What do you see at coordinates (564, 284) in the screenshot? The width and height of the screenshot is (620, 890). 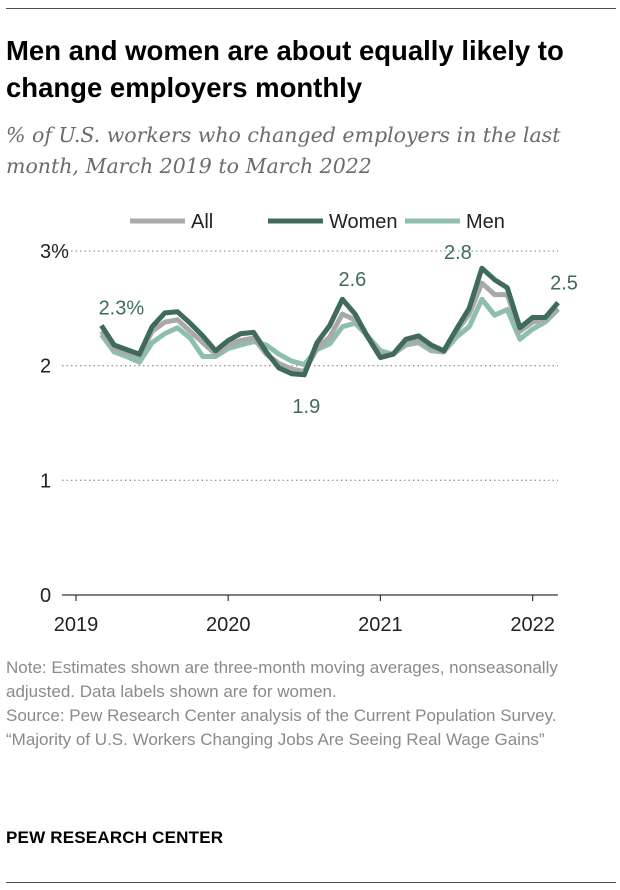 I see `data-label-2-5: 2.5` at bounding box center [564, 284].